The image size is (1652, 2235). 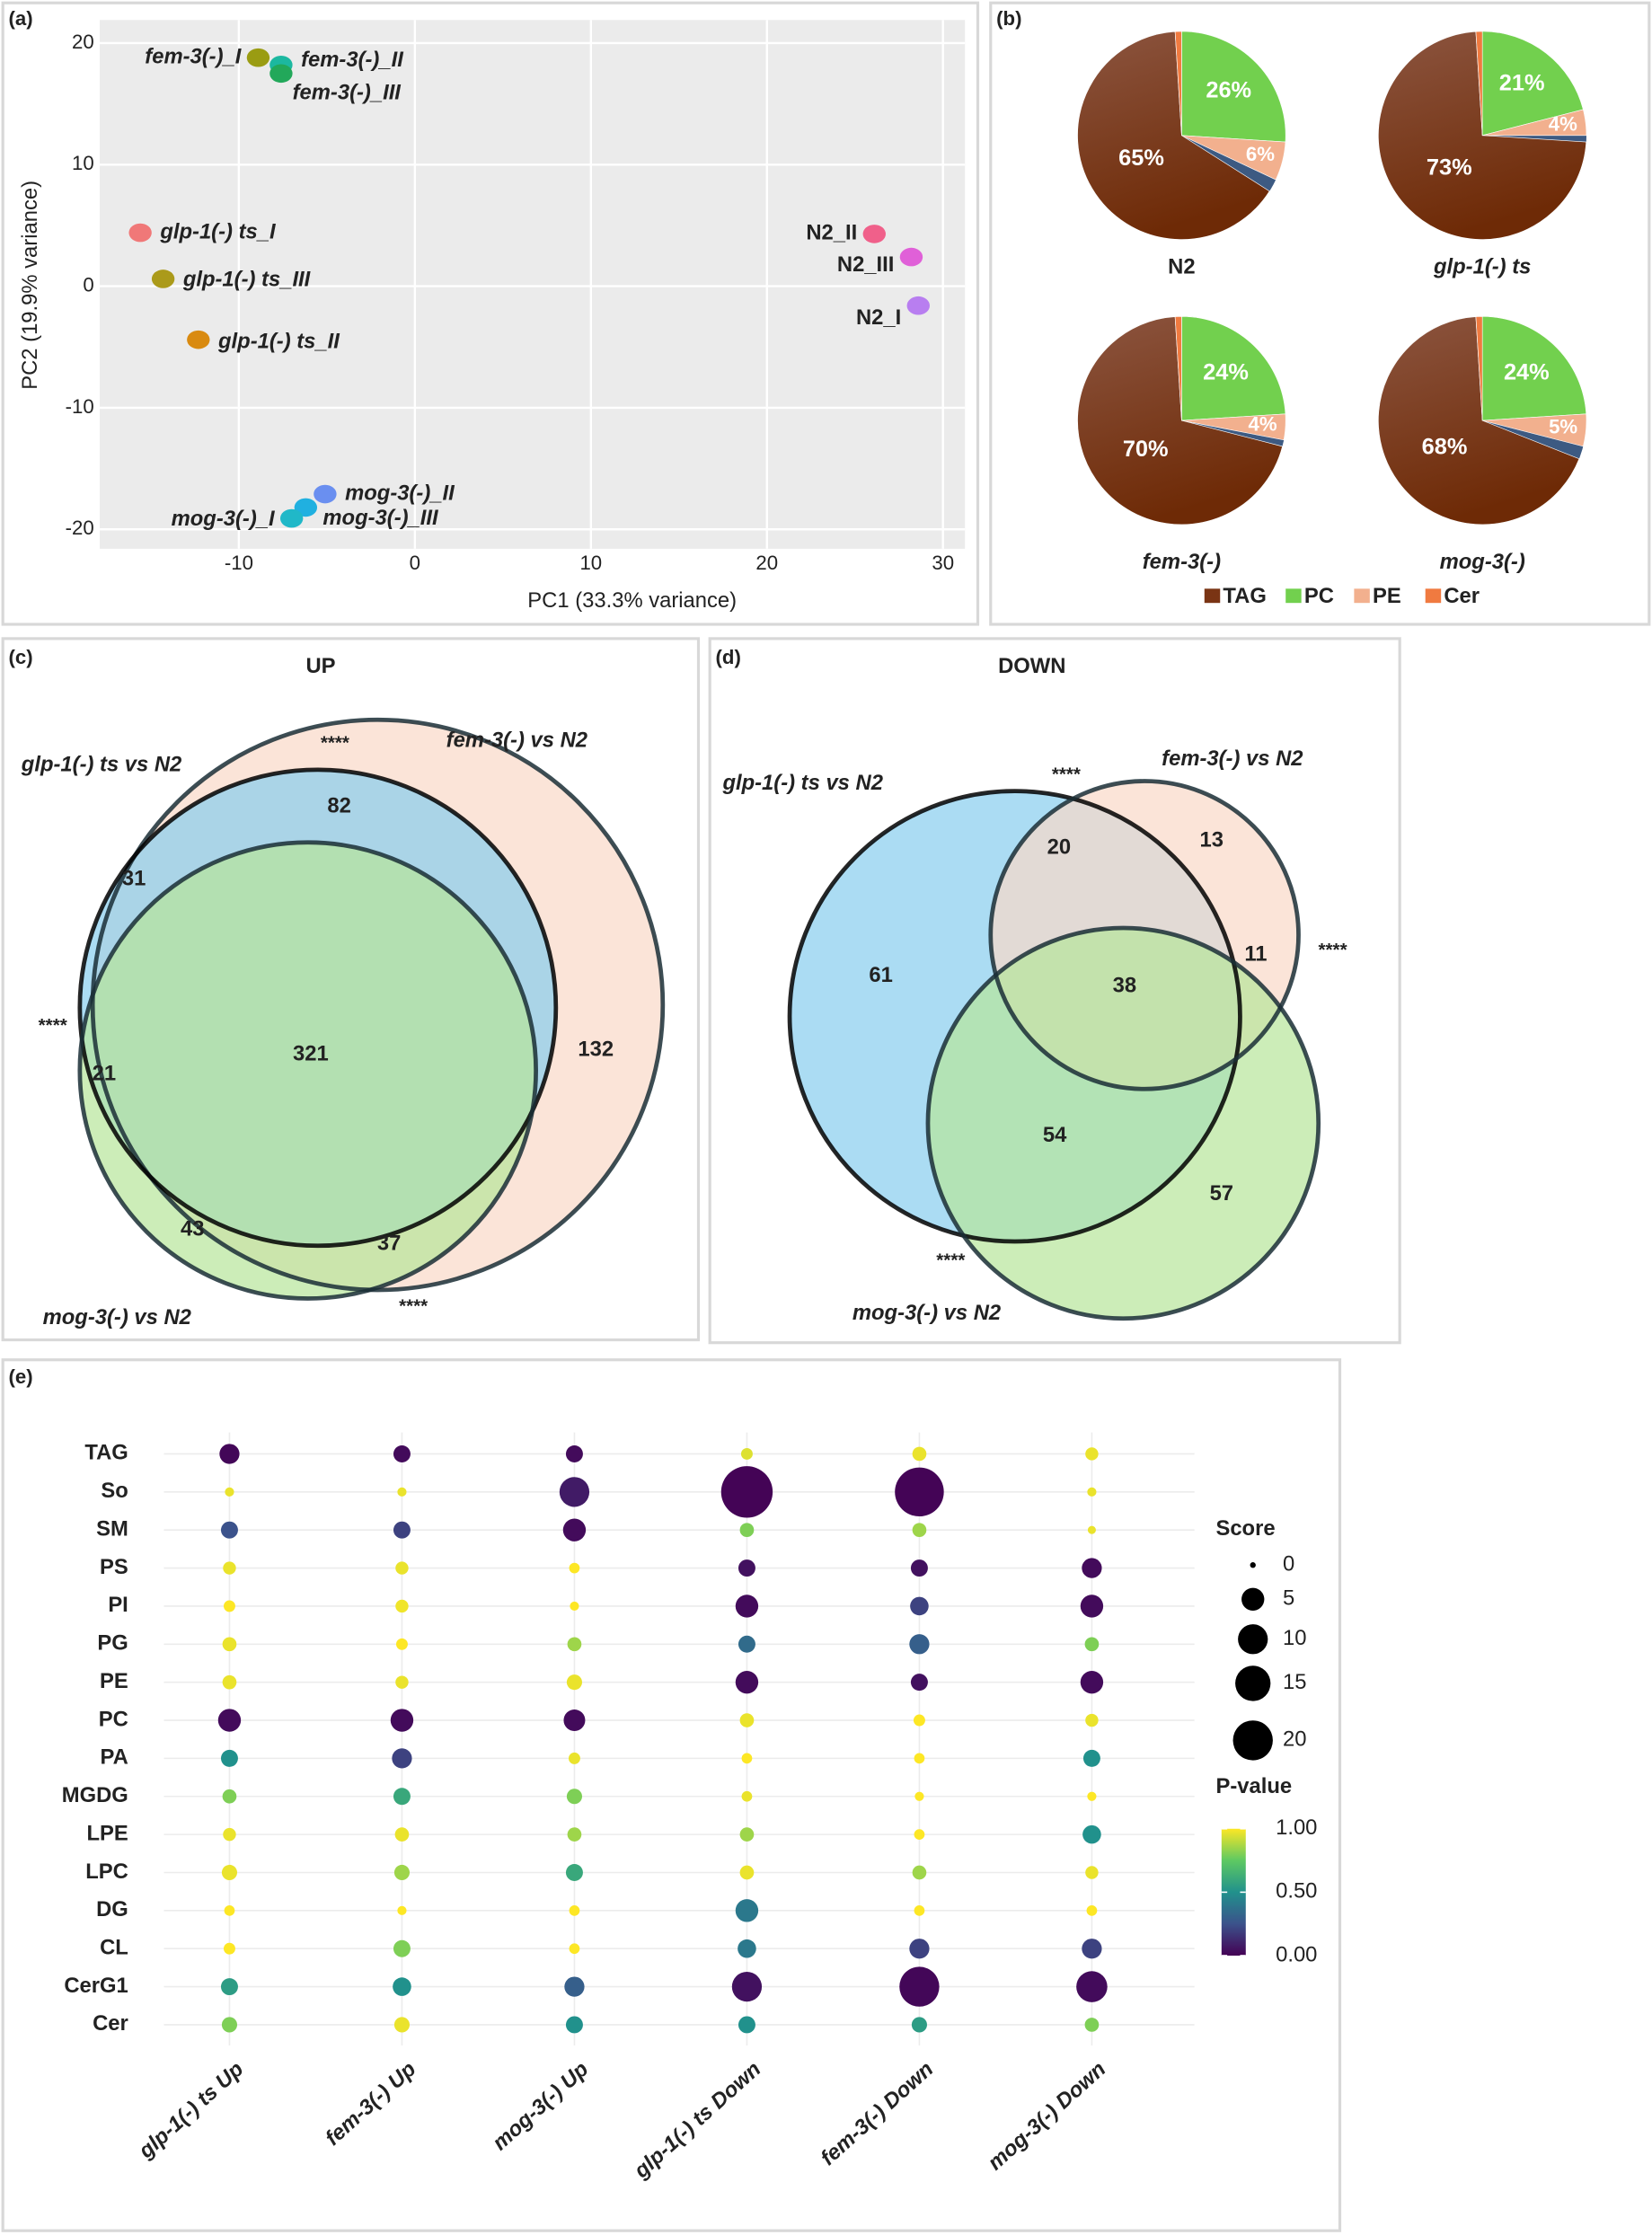 What do you see at coordinates (1288, 1565) in the screenshot?
I see `legend-label: 0` at bounding box center [1288, 1565].